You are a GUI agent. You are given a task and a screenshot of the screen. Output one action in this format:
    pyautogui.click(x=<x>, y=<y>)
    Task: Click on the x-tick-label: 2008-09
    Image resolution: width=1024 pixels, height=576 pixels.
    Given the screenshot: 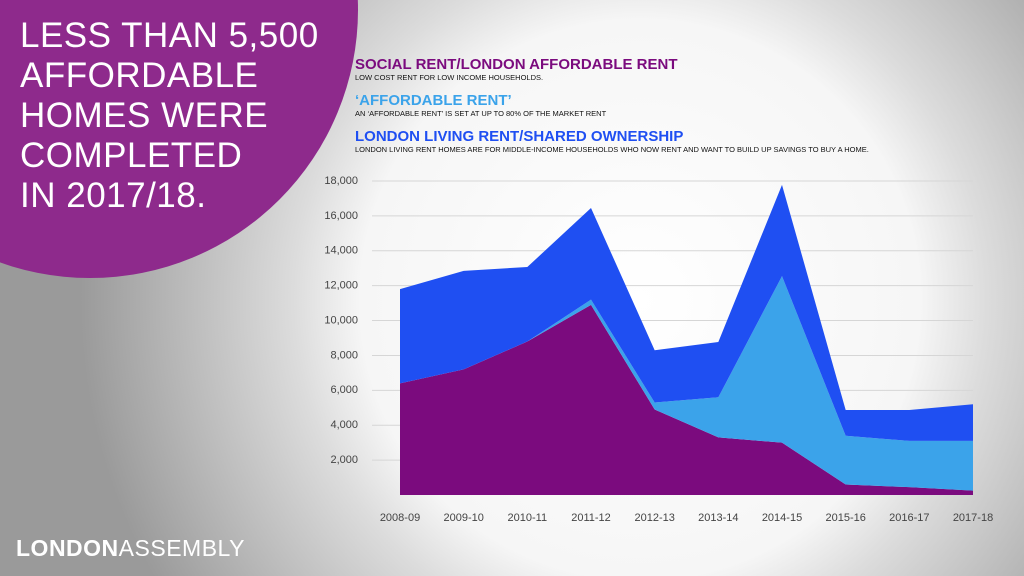 What is the action you would take?
    pyautogui.click(x=400, y=518)
    